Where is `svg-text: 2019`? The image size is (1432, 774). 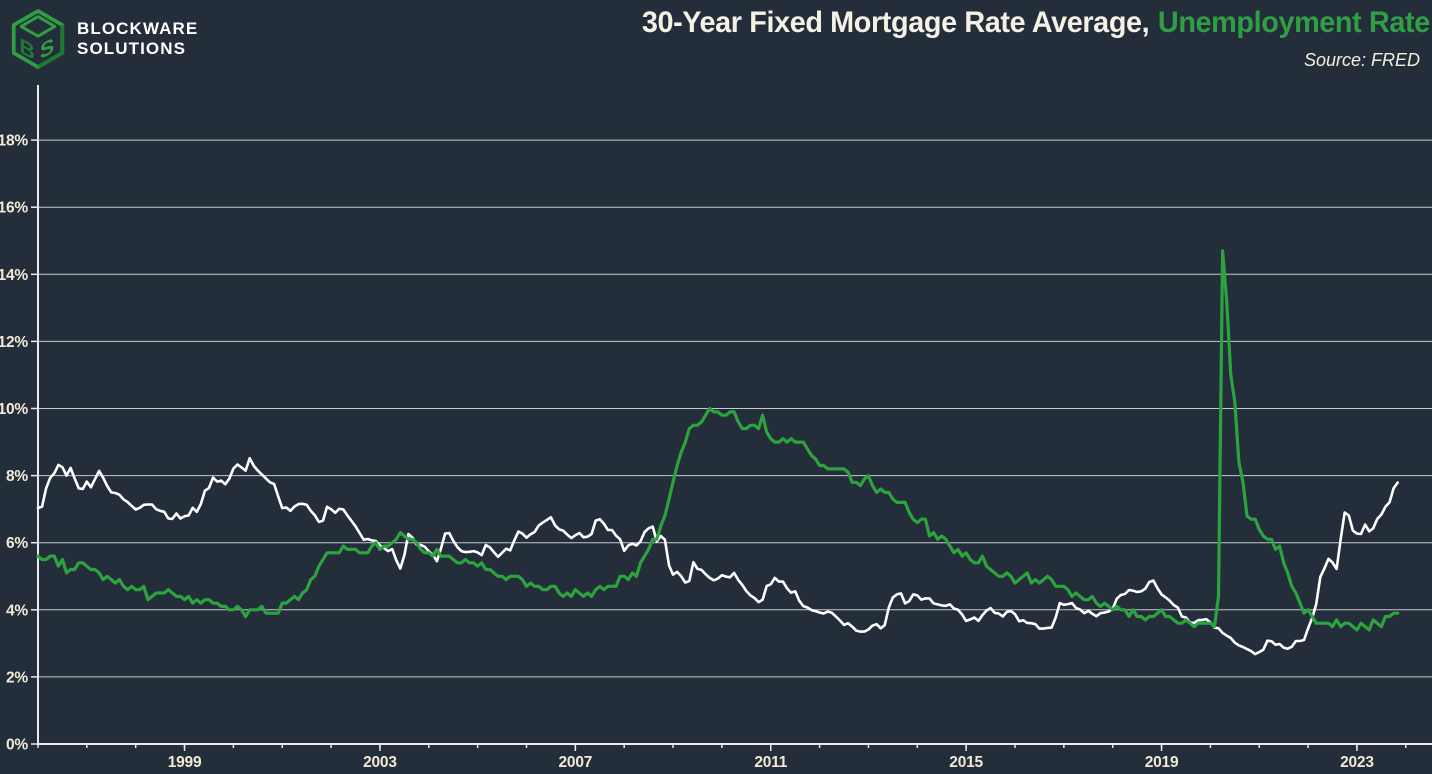
svg-text: 2019 is located at coordinates (1162, 762).